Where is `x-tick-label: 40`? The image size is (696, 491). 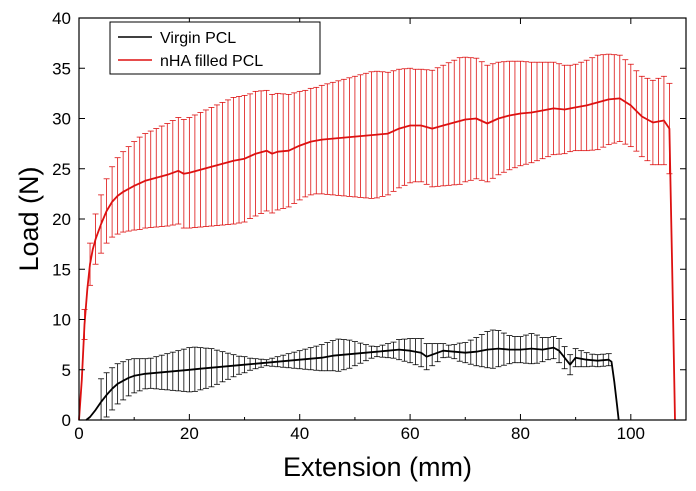
x-tick-label: 40 is located at coordinates (299, 433).